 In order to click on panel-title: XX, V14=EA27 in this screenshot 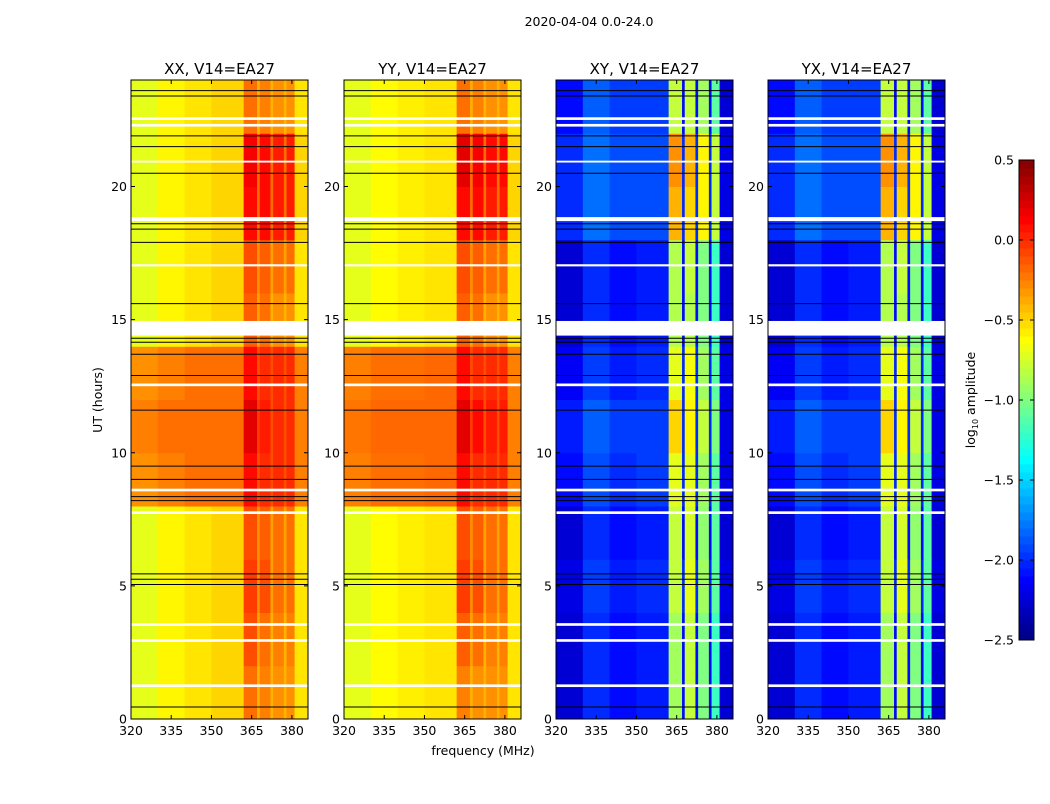, I will do `click(219, 69)`.